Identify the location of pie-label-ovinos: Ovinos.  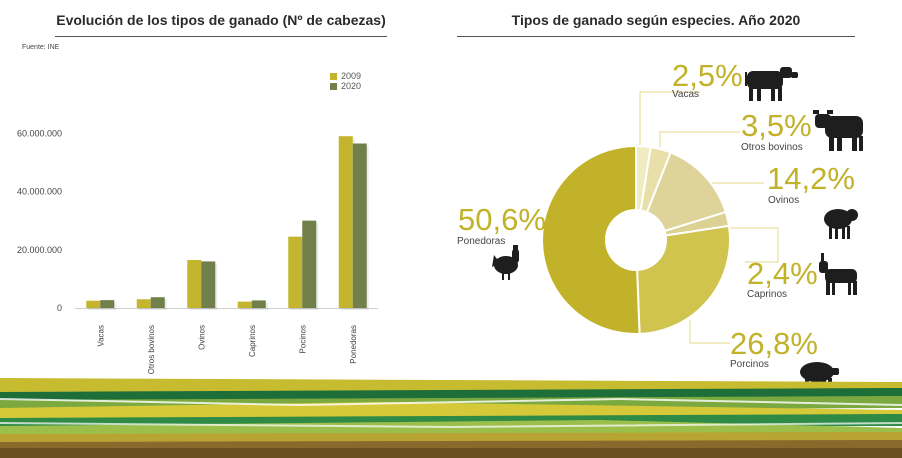
(784, 200).